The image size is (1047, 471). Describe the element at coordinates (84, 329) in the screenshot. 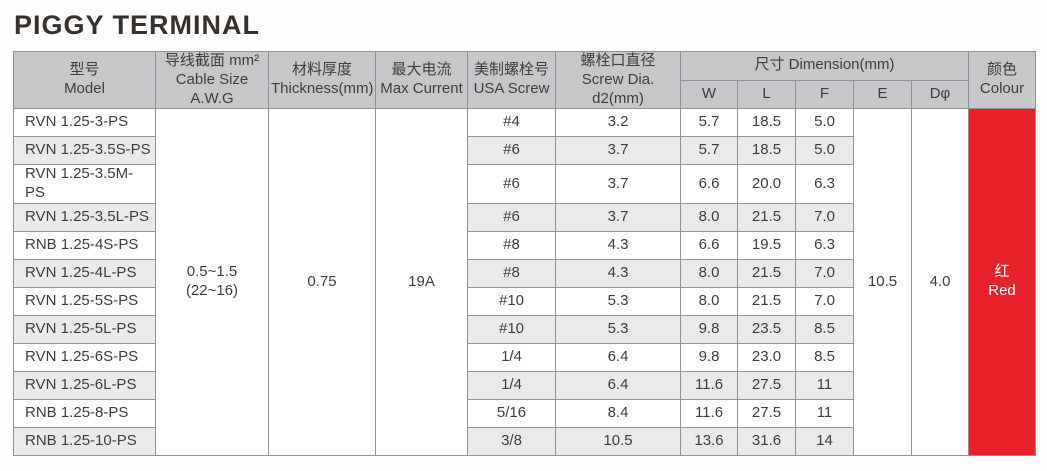

I see `model-cell: RVN 1.25-5L-PS` at that location.